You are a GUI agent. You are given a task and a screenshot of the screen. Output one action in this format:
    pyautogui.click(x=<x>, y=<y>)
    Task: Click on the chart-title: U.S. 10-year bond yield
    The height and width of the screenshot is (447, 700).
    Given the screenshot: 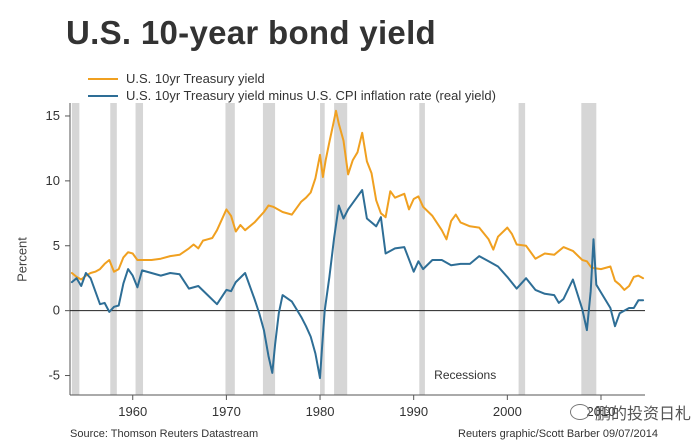 What is the action you would take?
    pyautogui.click(x=251, y=32)
    